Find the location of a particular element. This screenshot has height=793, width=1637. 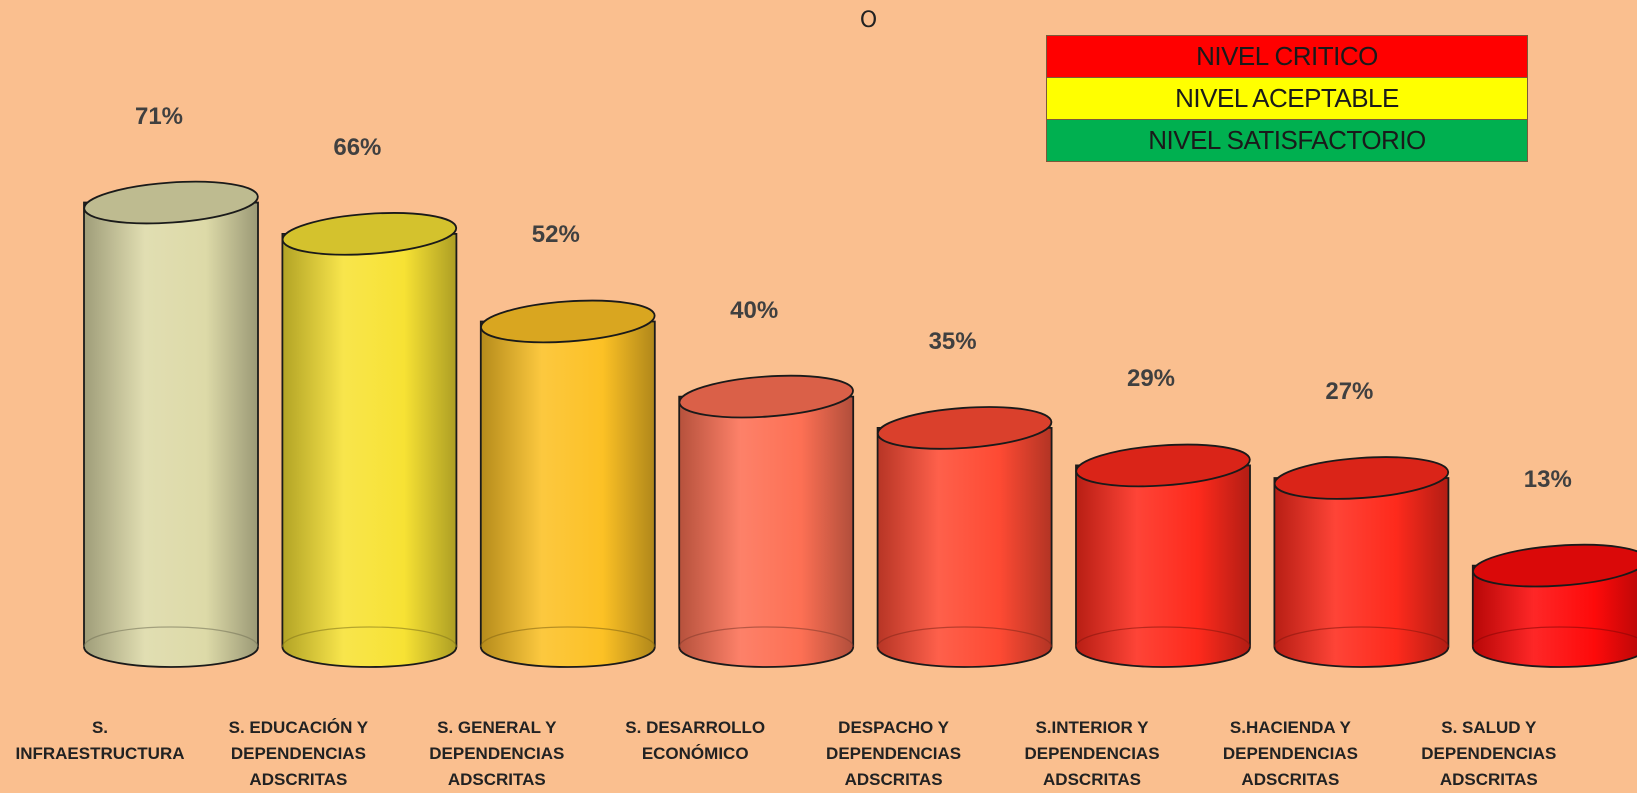

data-label: 52% is located at coordinates (555, 235).